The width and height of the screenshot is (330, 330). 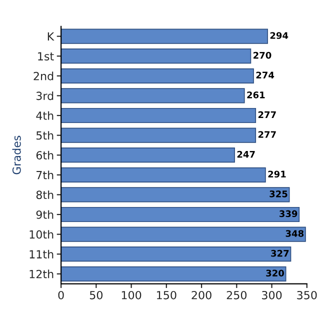 I want to click on data-label: 327, so click(x=280, y=253).